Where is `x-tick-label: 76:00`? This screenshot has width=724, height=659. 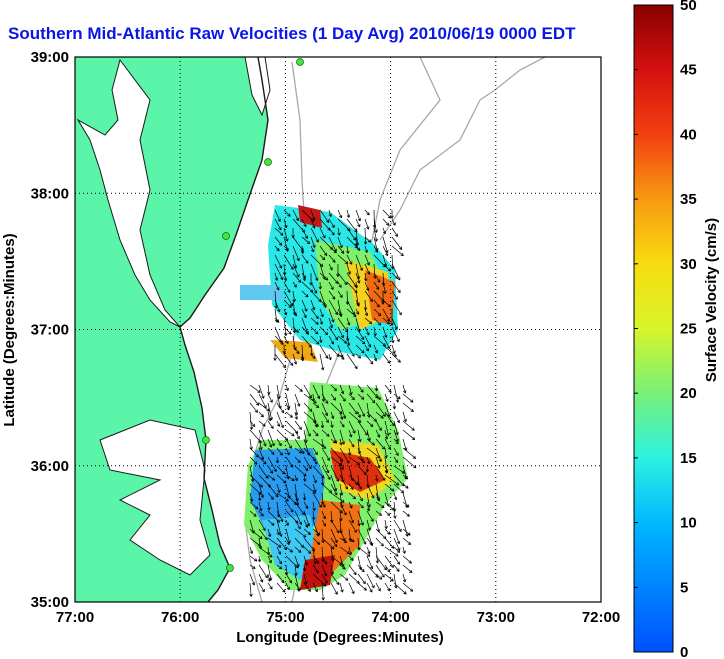
x-tick-label: 76:00 is located at coordinates (180, 617).